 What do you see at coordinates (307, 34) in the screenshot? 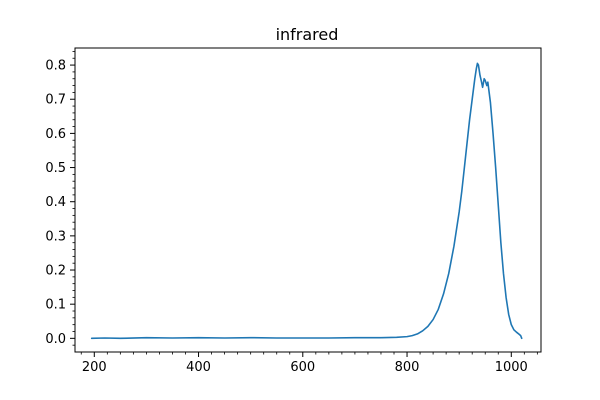
I see `chart-title: infrared` at bounding box center [307, 34].